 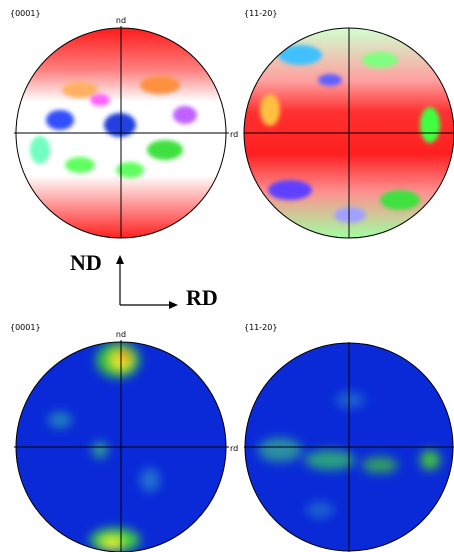 I want to click on axis-name: ND, so click(x=86, y=262).